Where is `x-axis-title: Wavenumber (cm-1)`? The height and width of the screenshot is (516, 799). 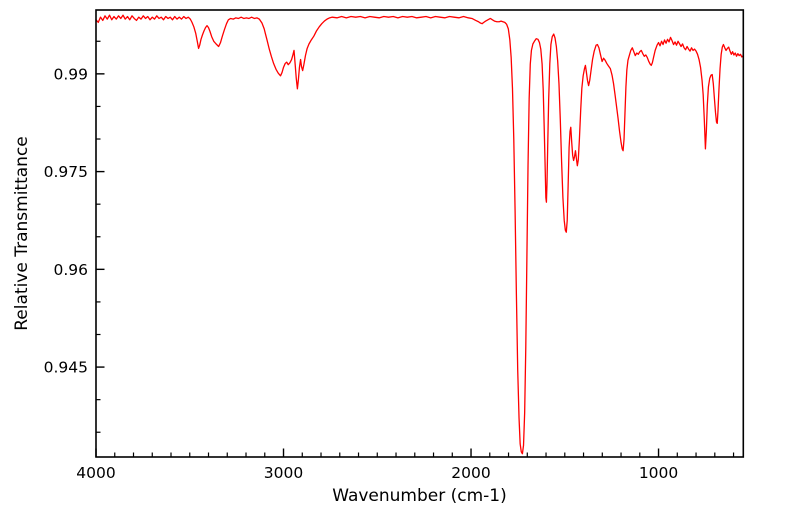 x-axis-title: Wavenumber (cm-1) is located at coordinates (419, 496).